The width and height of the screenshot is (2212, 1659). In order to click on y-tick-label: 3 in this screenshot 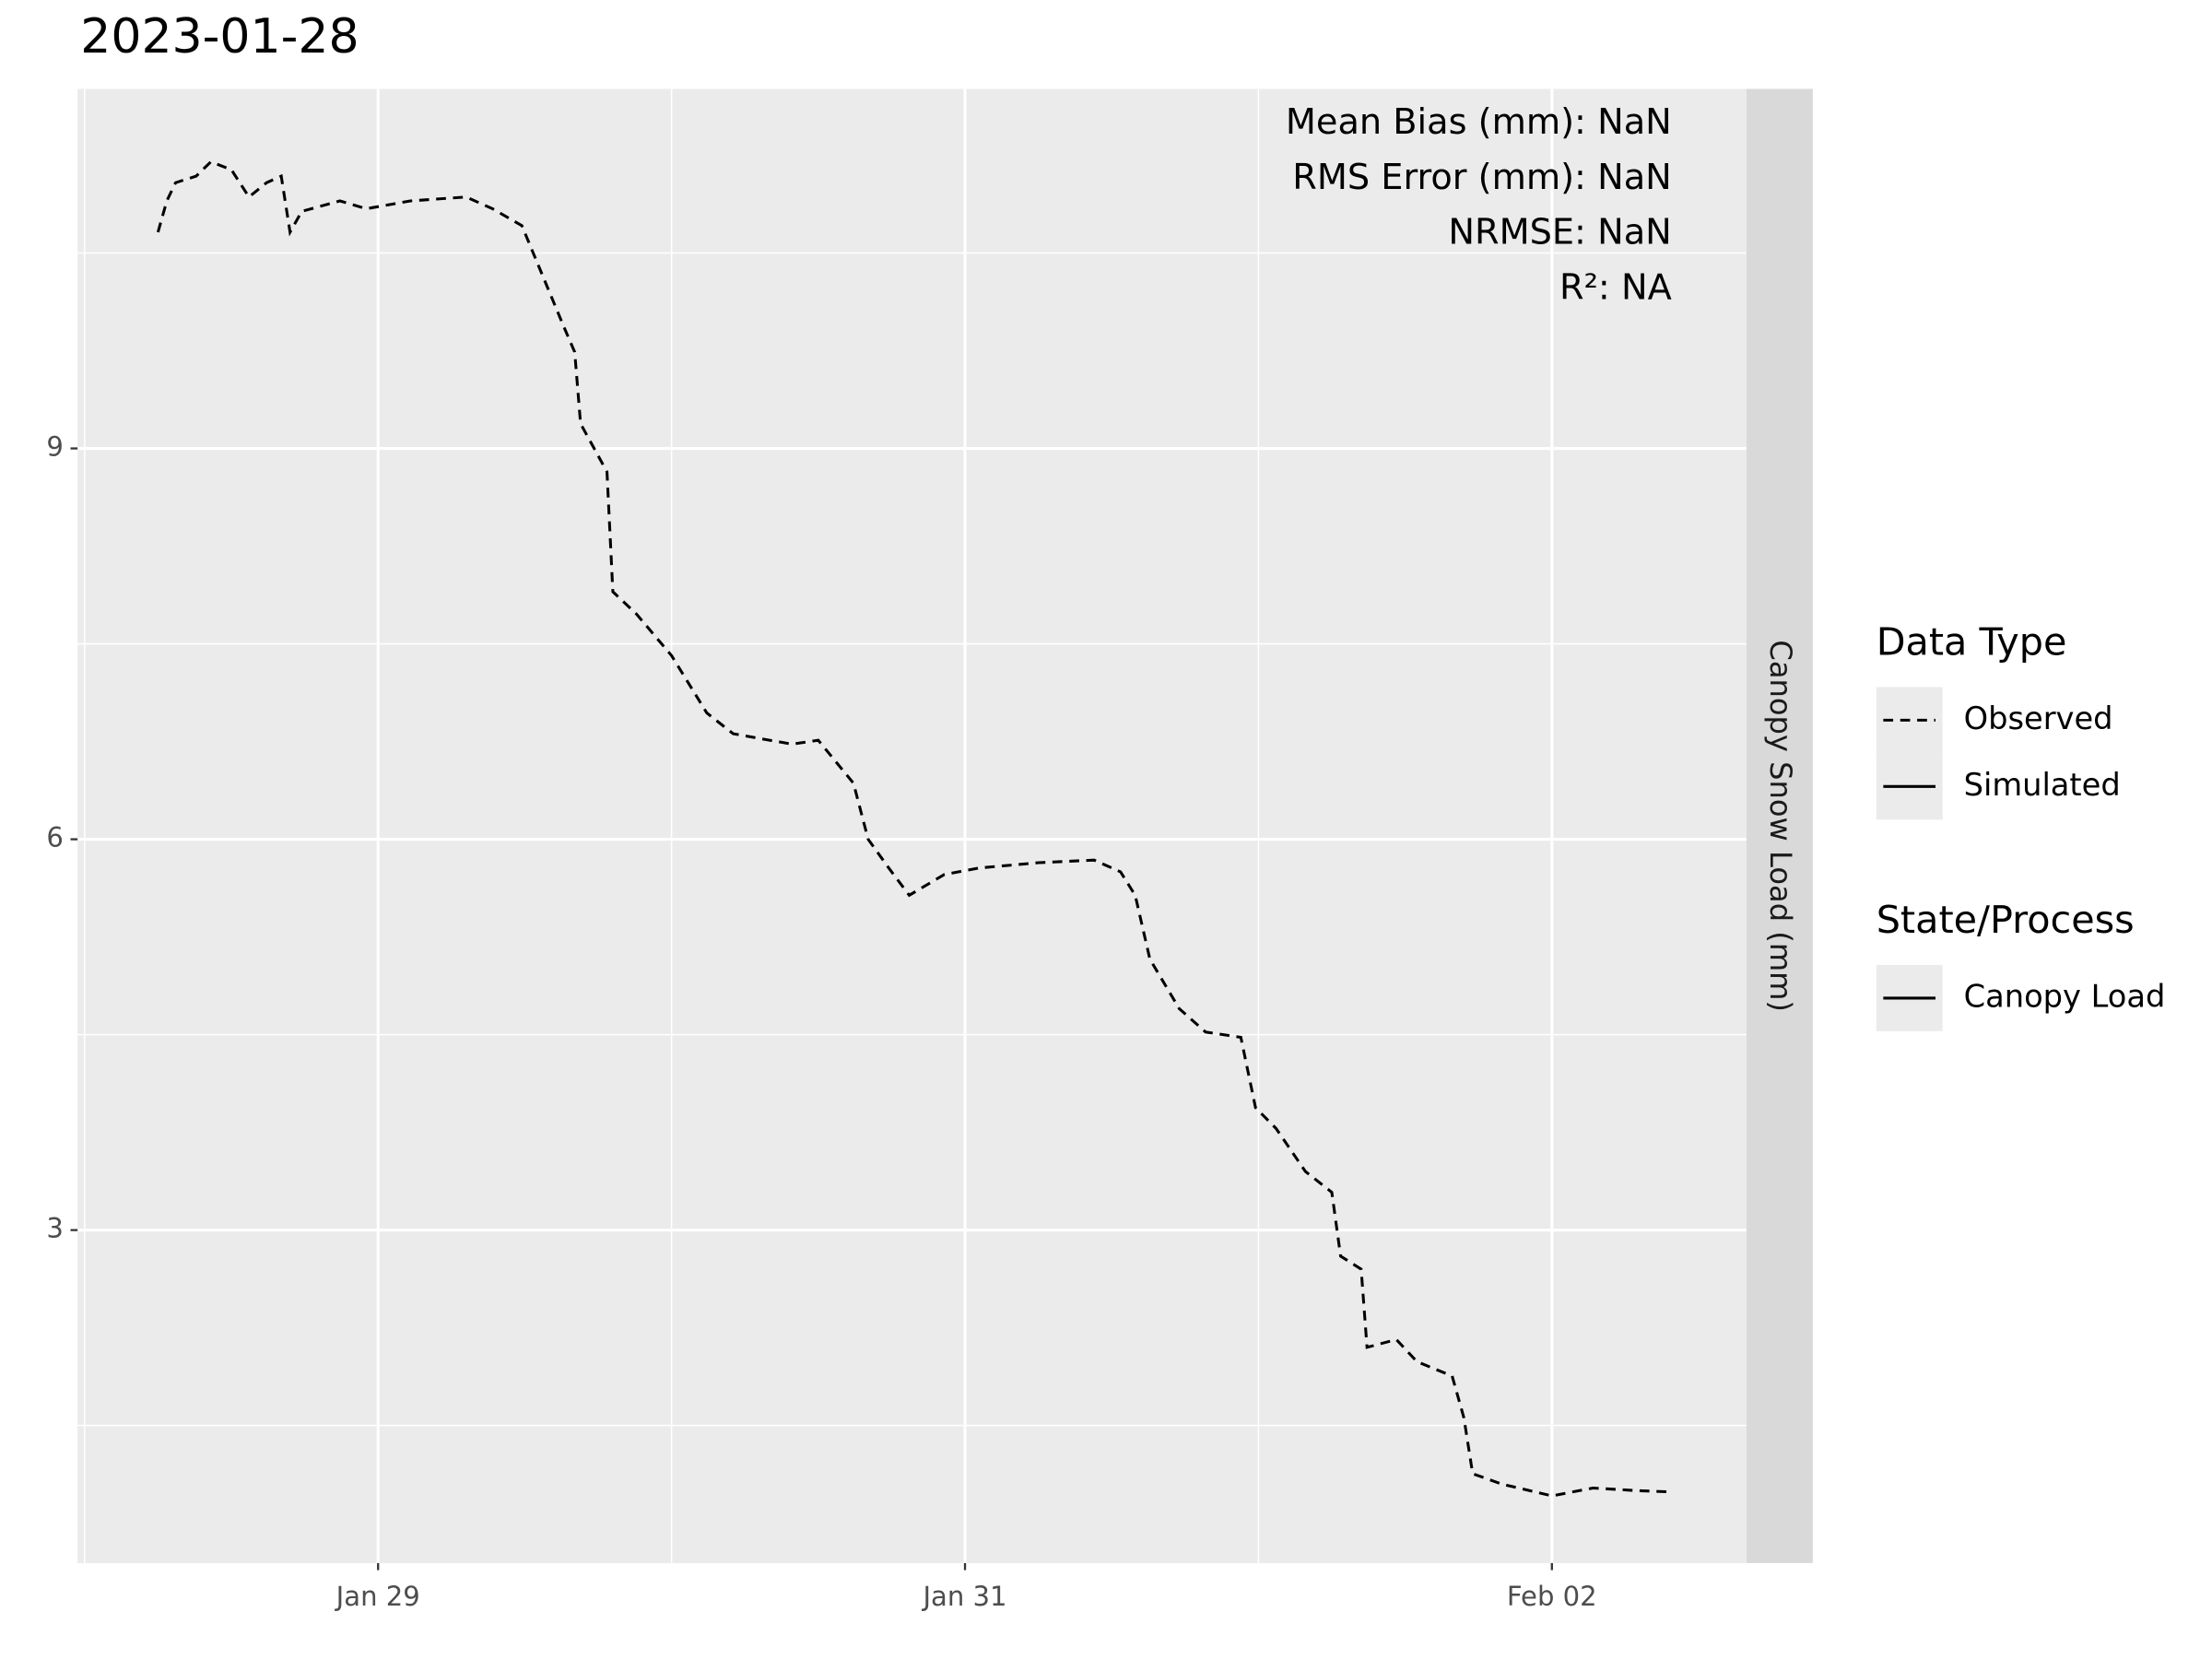, I will do `click(55, 1228)`.